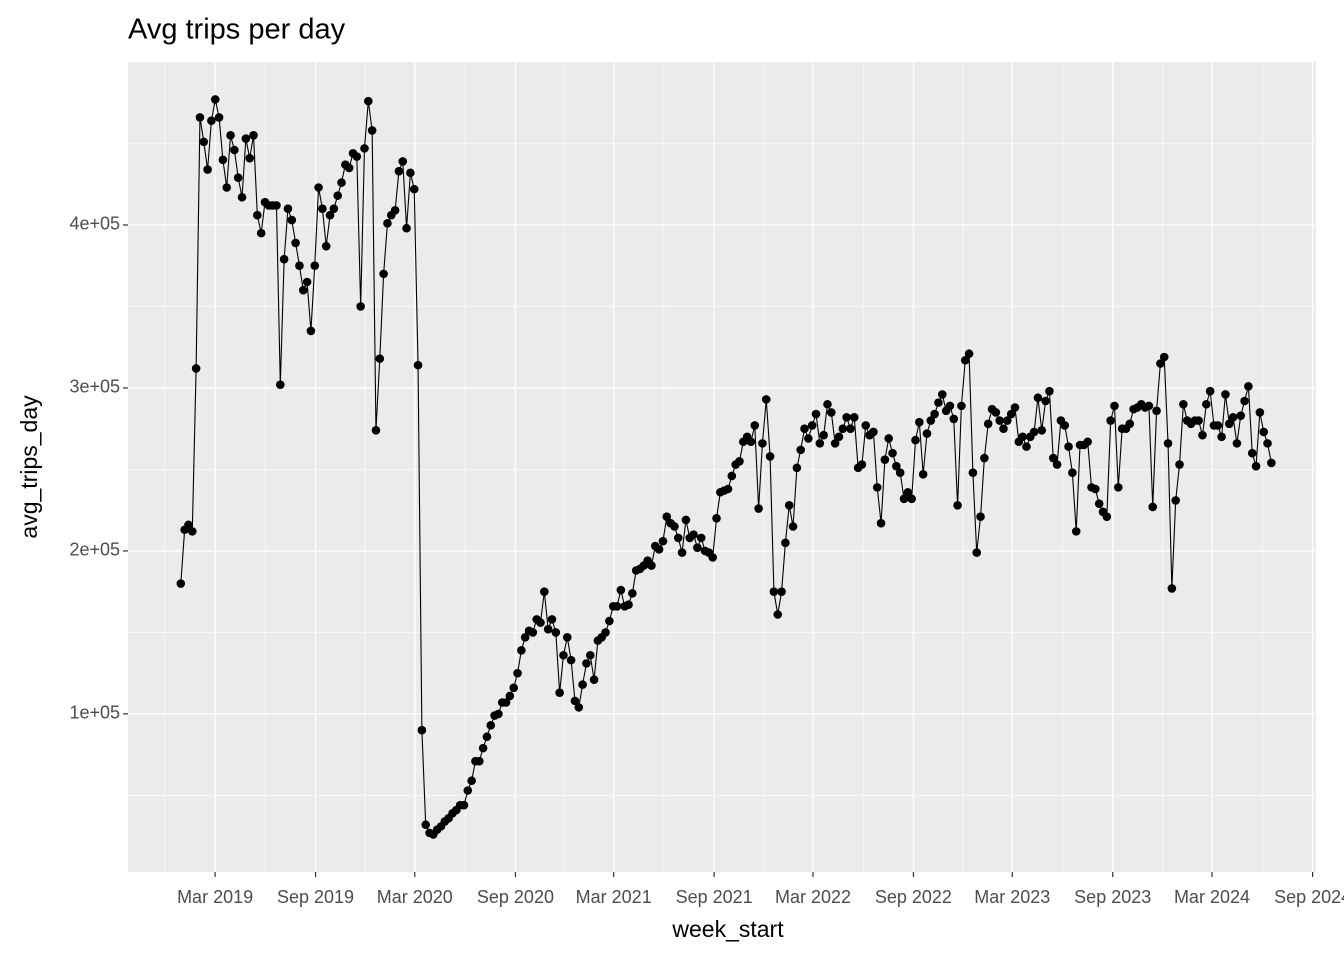 Image resolution: width=1344 pixels, height=960 pixels. What do you see at coordinates (813, 897) in the screenshot?
I see `x-tick-label: Mar 2022` at bounding box center [813, 897].